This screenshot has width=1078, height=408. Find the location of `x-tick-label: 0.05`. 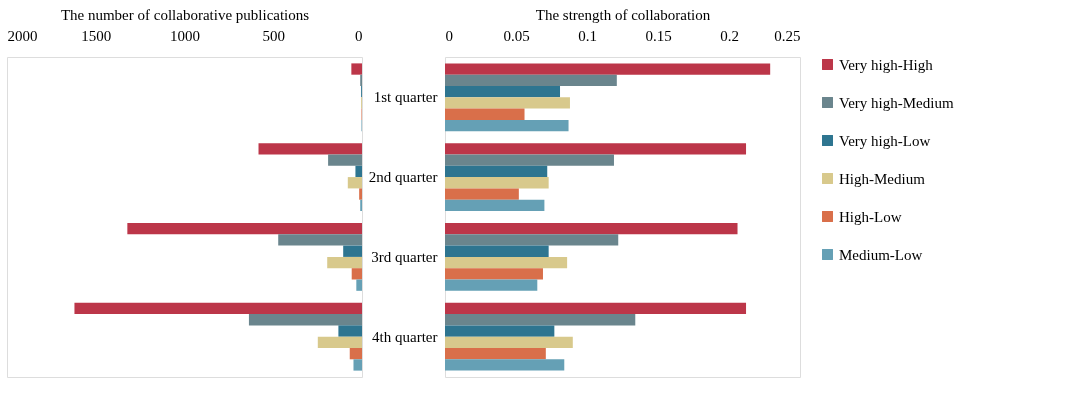

x-tick-label: 0.05 is located at coordinates (516, 35).